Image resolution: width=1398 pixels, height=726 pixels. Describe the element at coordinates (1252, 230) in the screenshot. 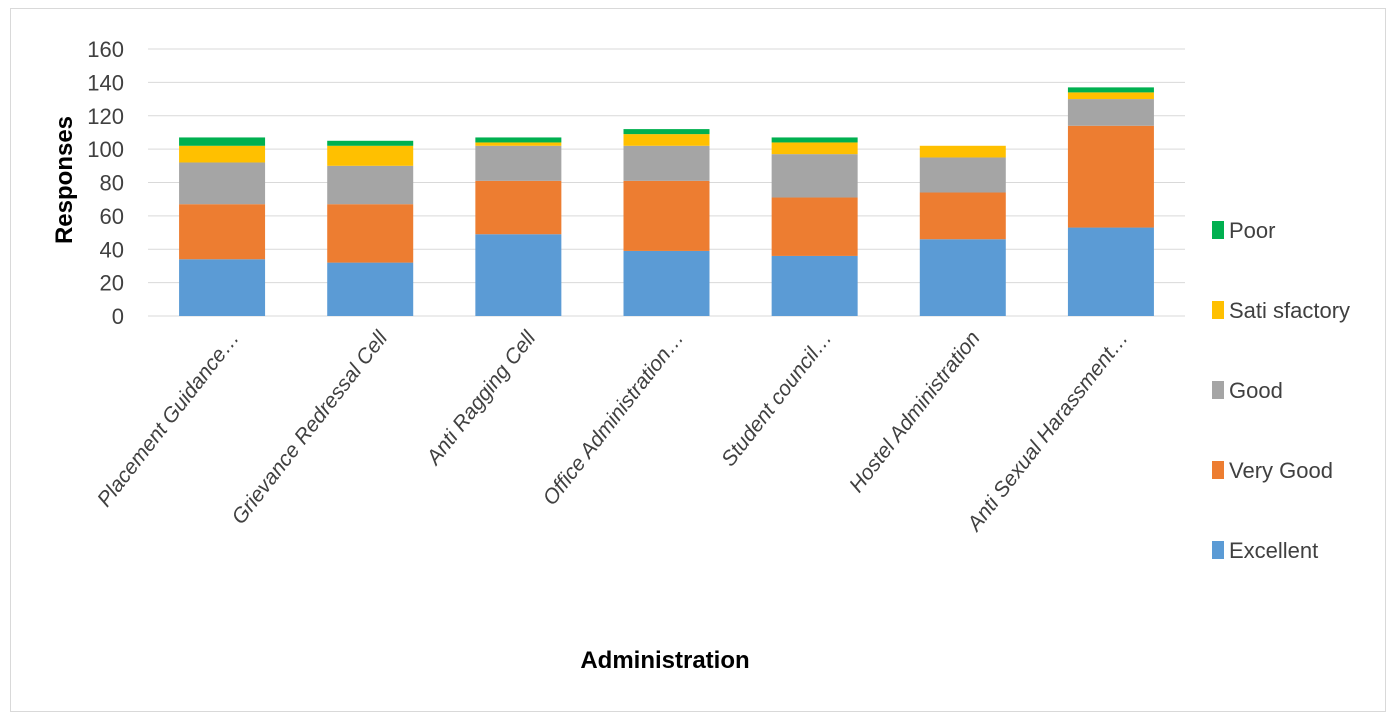

I see `legend-label: Poor` at that location.